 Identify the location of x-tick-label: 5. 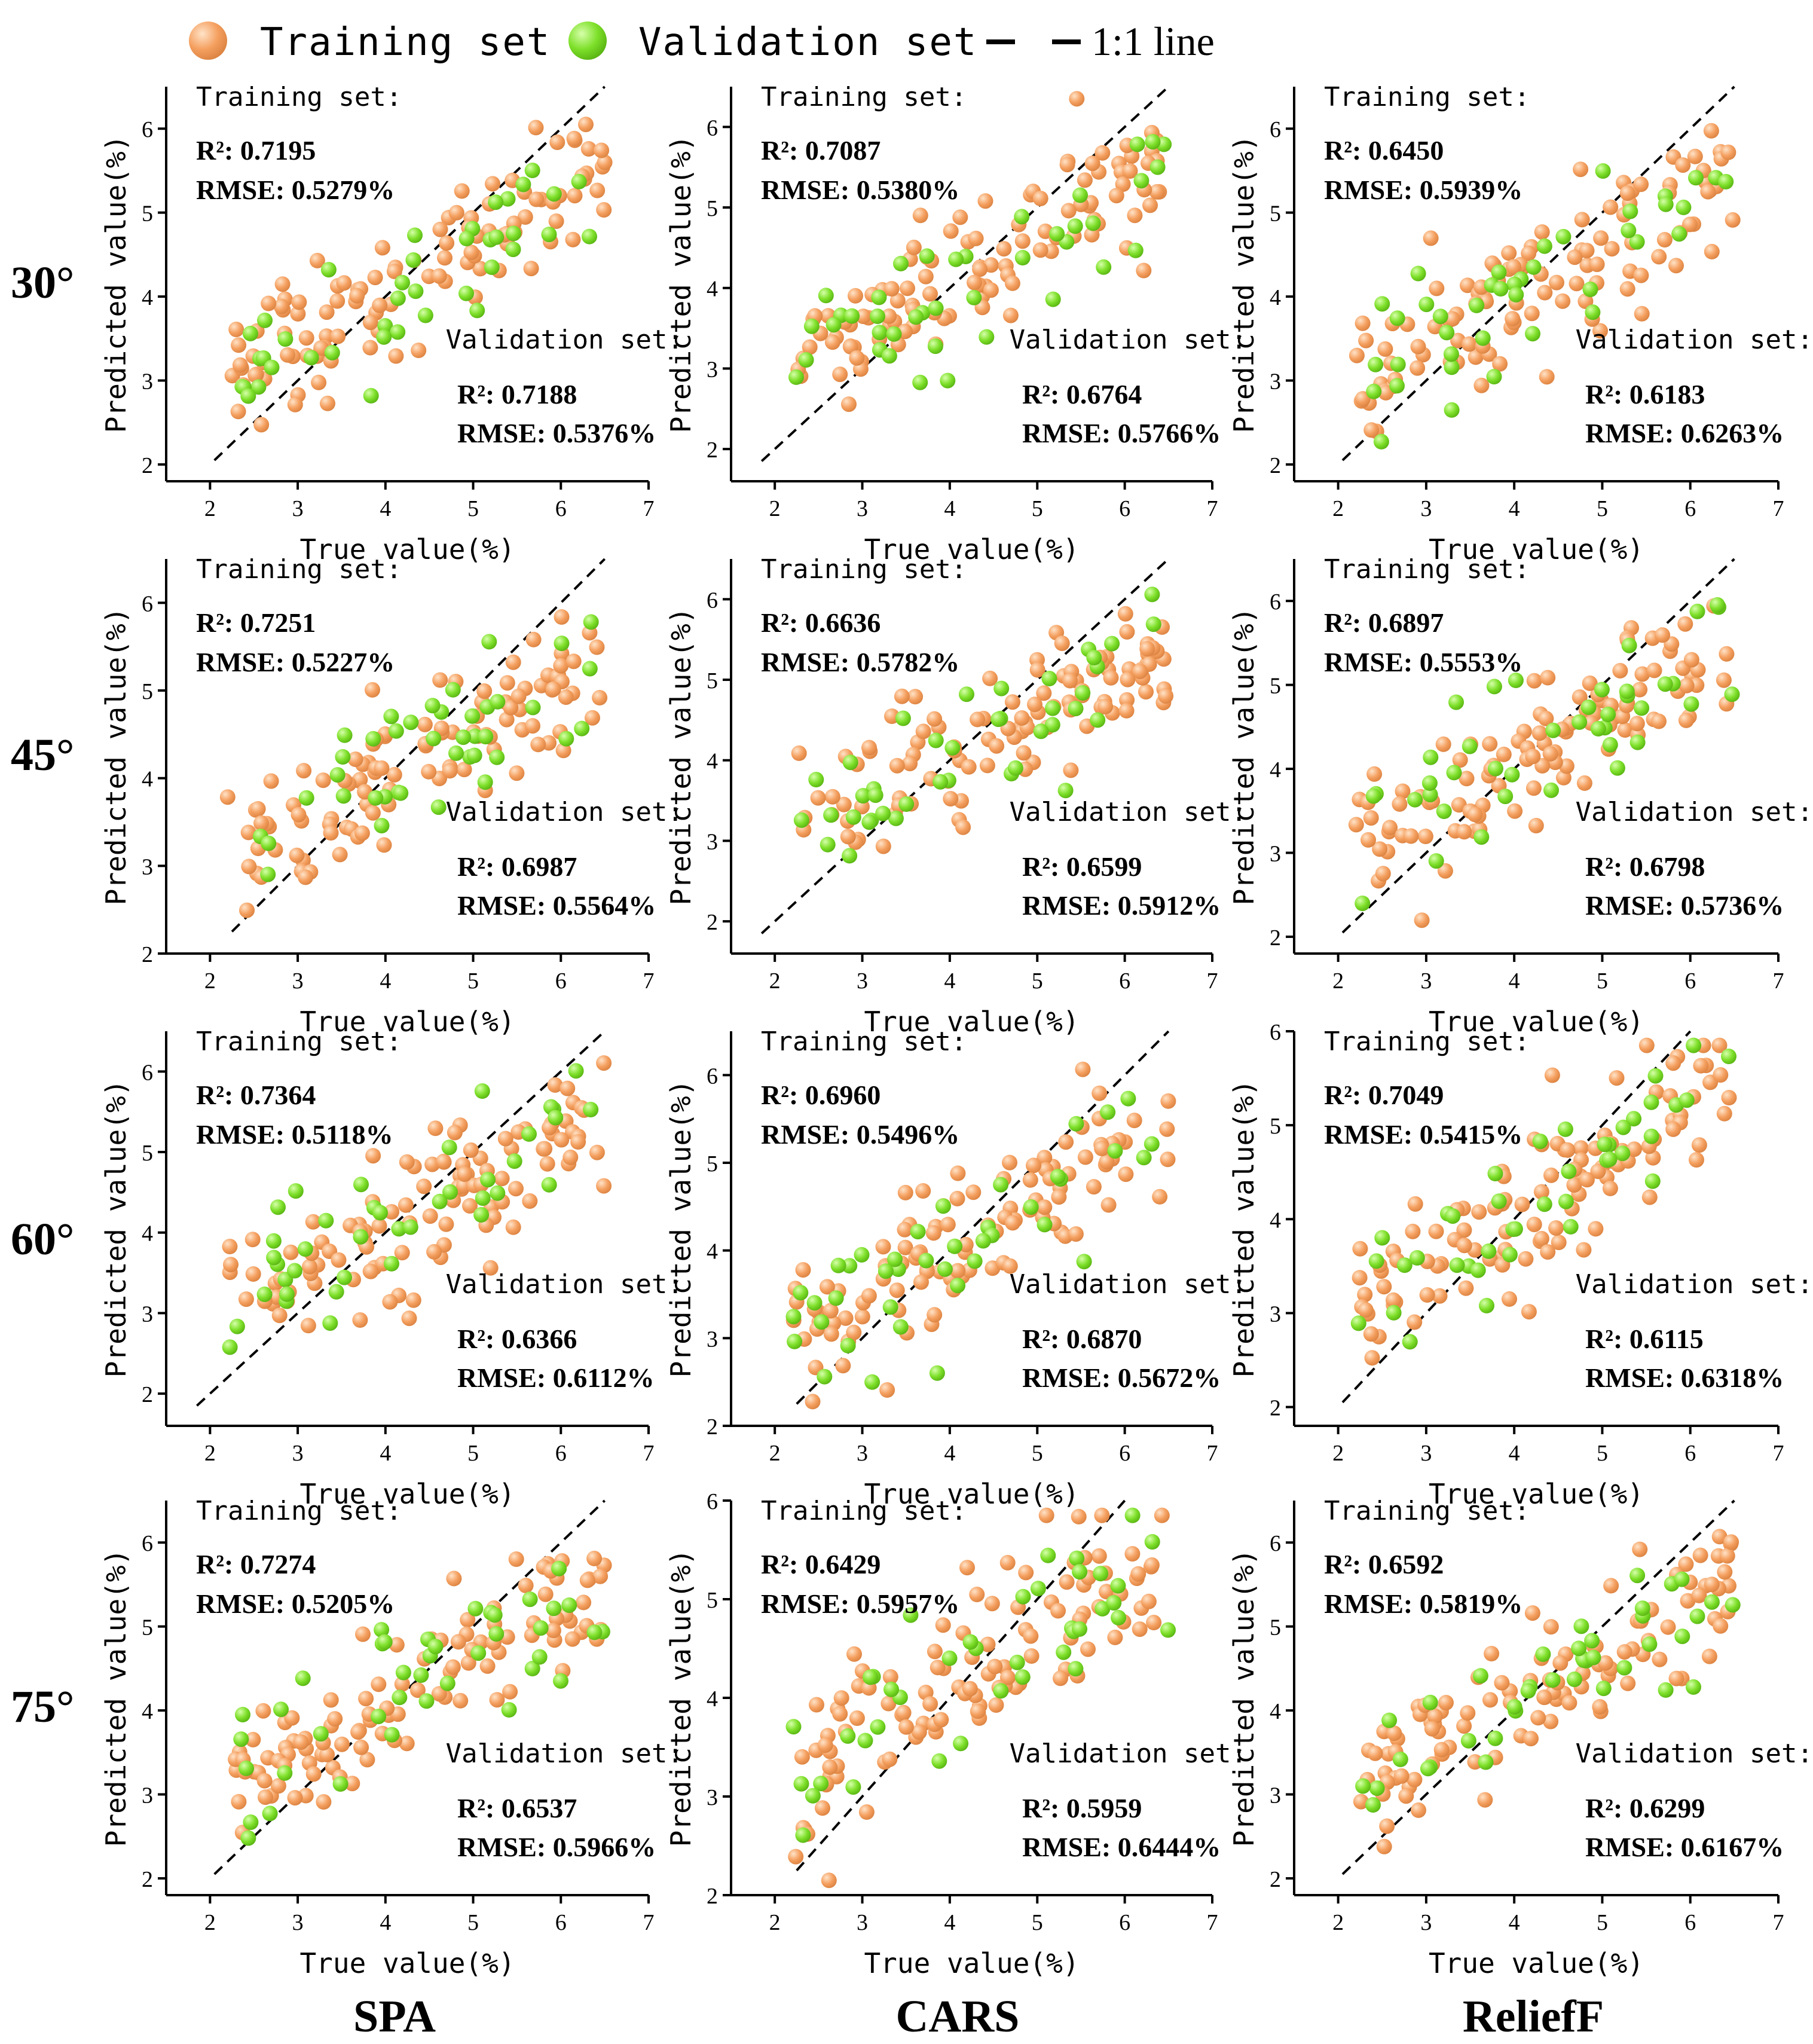
(1037, 508).